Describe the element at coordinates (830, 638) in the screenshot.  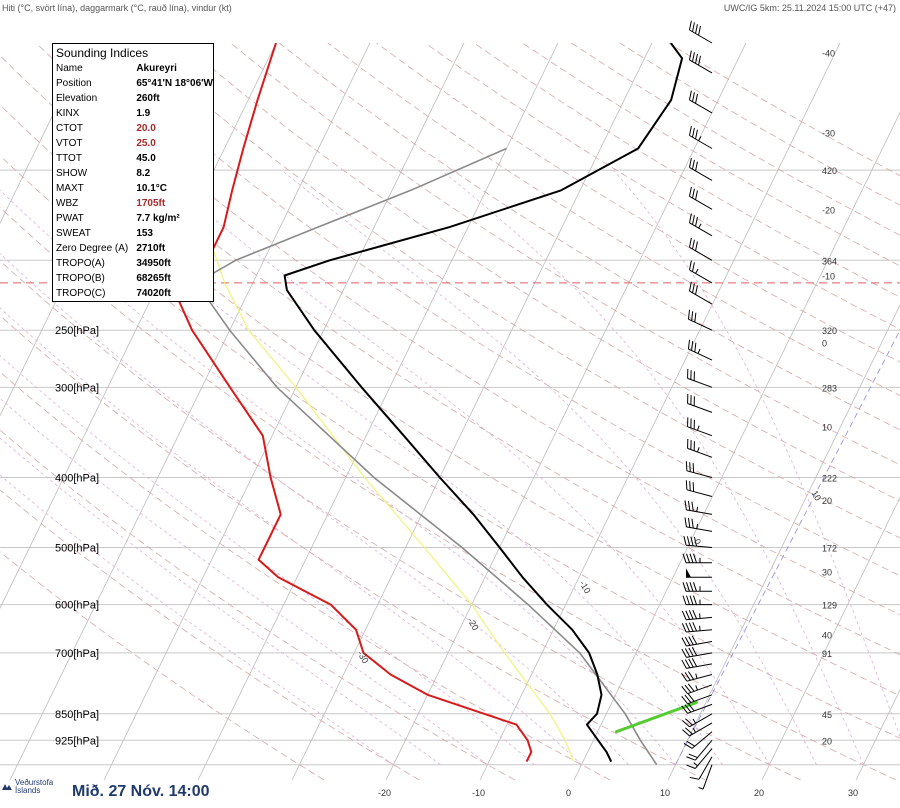
I see `isotherm-line` at that location.